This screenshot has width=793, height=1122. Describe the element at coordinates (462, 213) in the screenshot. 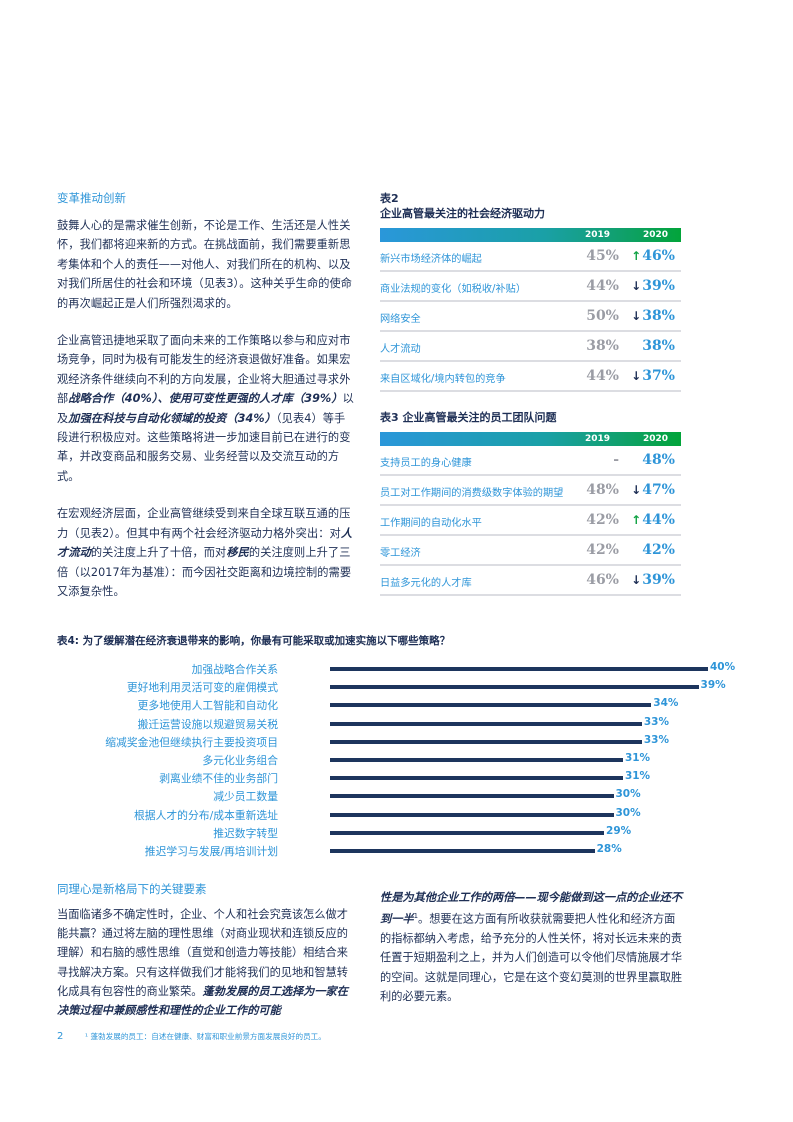

I see `table2-title: 企业高管最关注的社会经济驱动力` at that location.